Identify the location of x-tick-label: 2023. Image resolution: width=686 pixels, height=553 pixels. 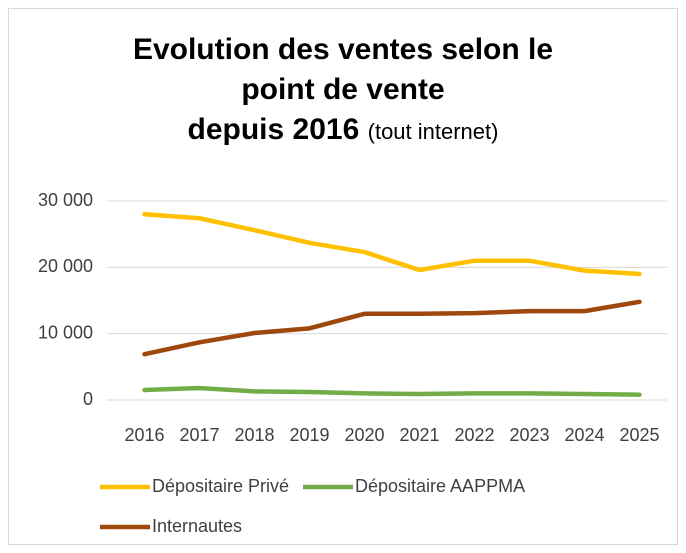
(529, 435).